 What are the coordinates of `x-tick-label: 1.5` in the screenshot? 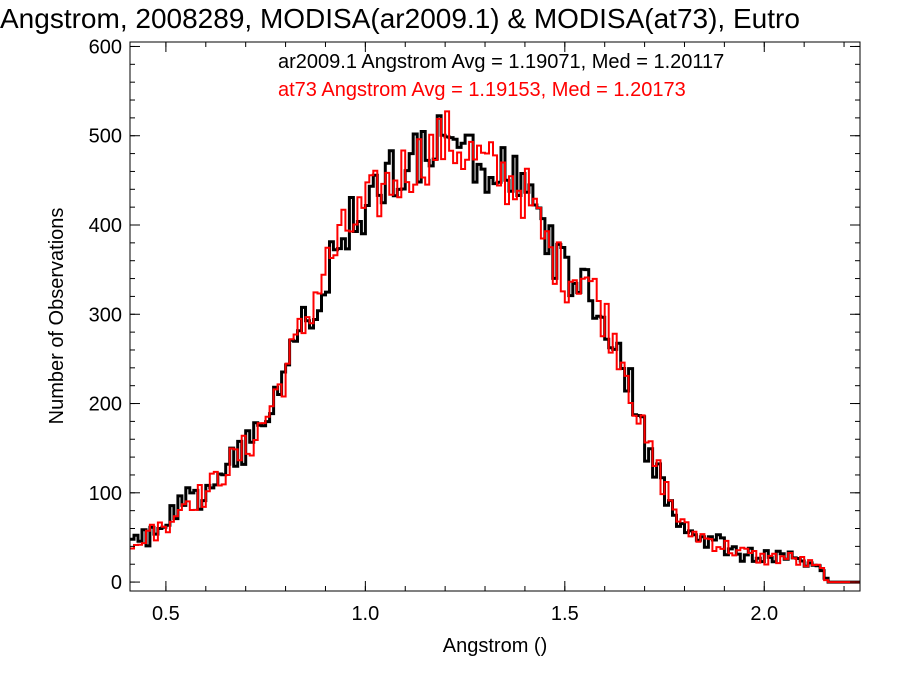 It's located at (565, 614).